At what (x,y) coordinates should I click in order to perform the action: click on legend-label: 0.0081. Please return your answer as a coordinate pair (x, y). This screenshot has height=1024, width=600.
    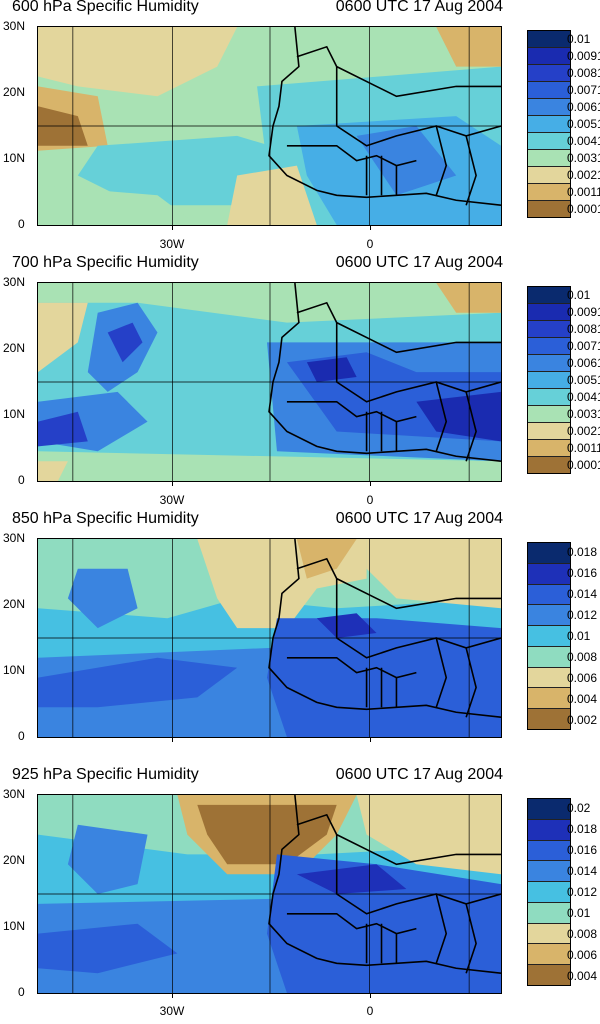
    Looking at the image, I should click on (583, 328).